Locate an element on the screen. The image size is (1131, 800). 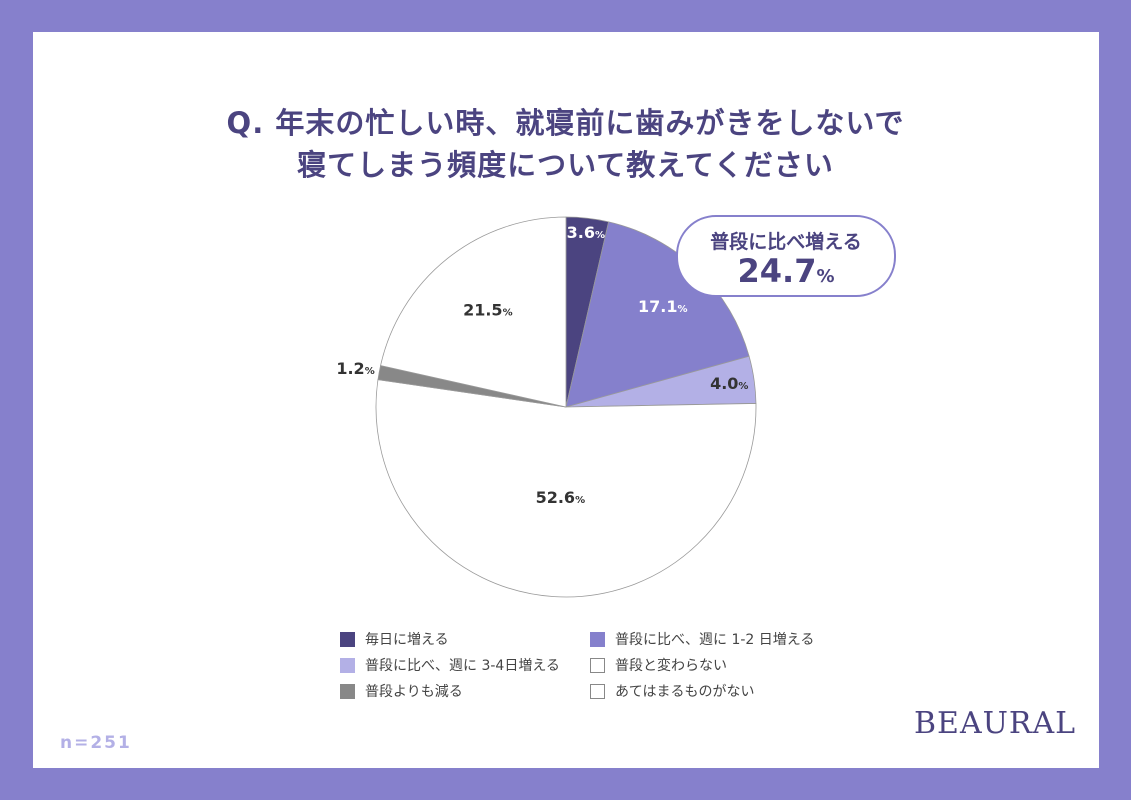
legend-label: あてはまるものがない is located at coordinates (685, 692).